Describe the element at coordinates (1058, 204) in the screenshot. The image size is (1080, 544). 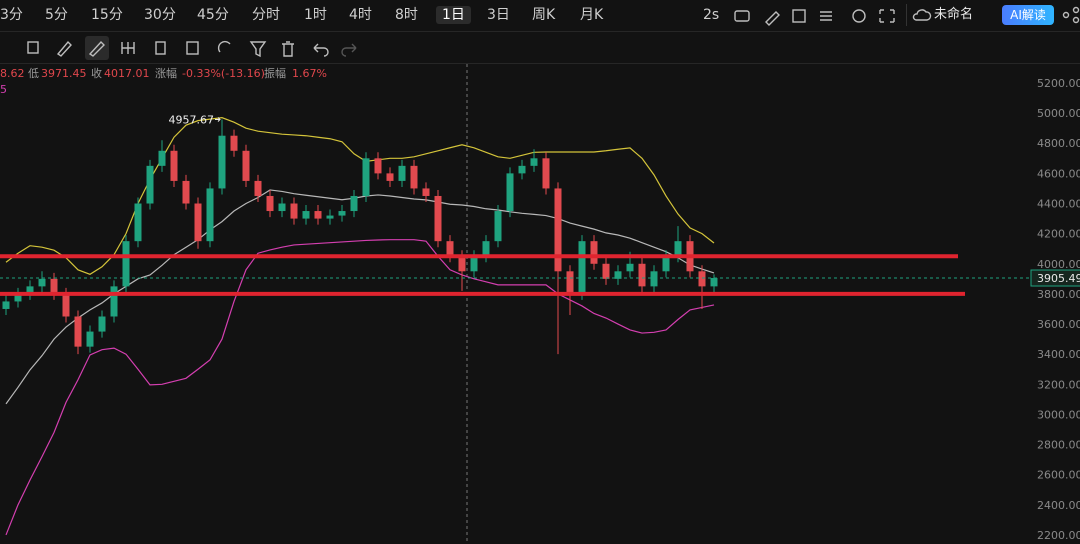
I see `y-tick-label: 4400.00` at that location.